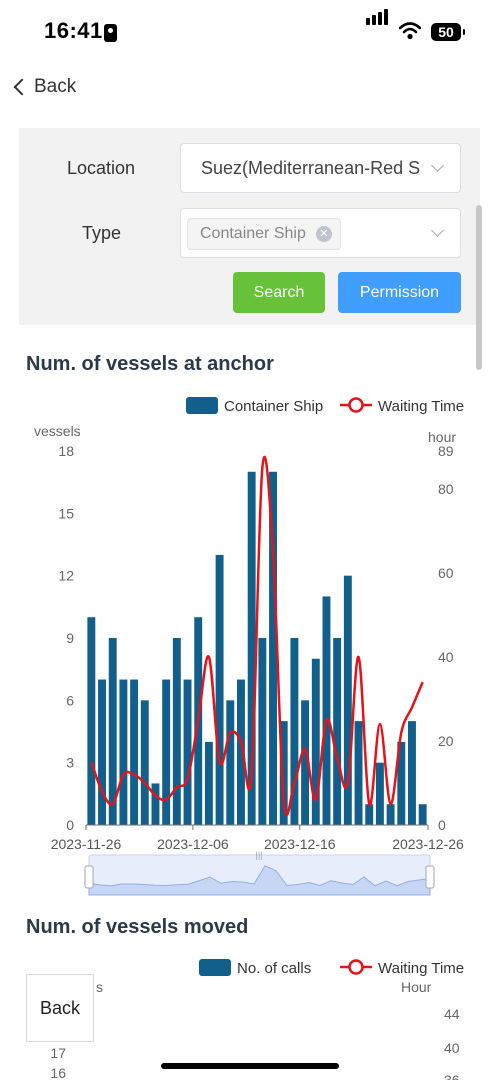 The image size is (499, 1080). I want to click on permission-button: Permission, so click(399, 292).